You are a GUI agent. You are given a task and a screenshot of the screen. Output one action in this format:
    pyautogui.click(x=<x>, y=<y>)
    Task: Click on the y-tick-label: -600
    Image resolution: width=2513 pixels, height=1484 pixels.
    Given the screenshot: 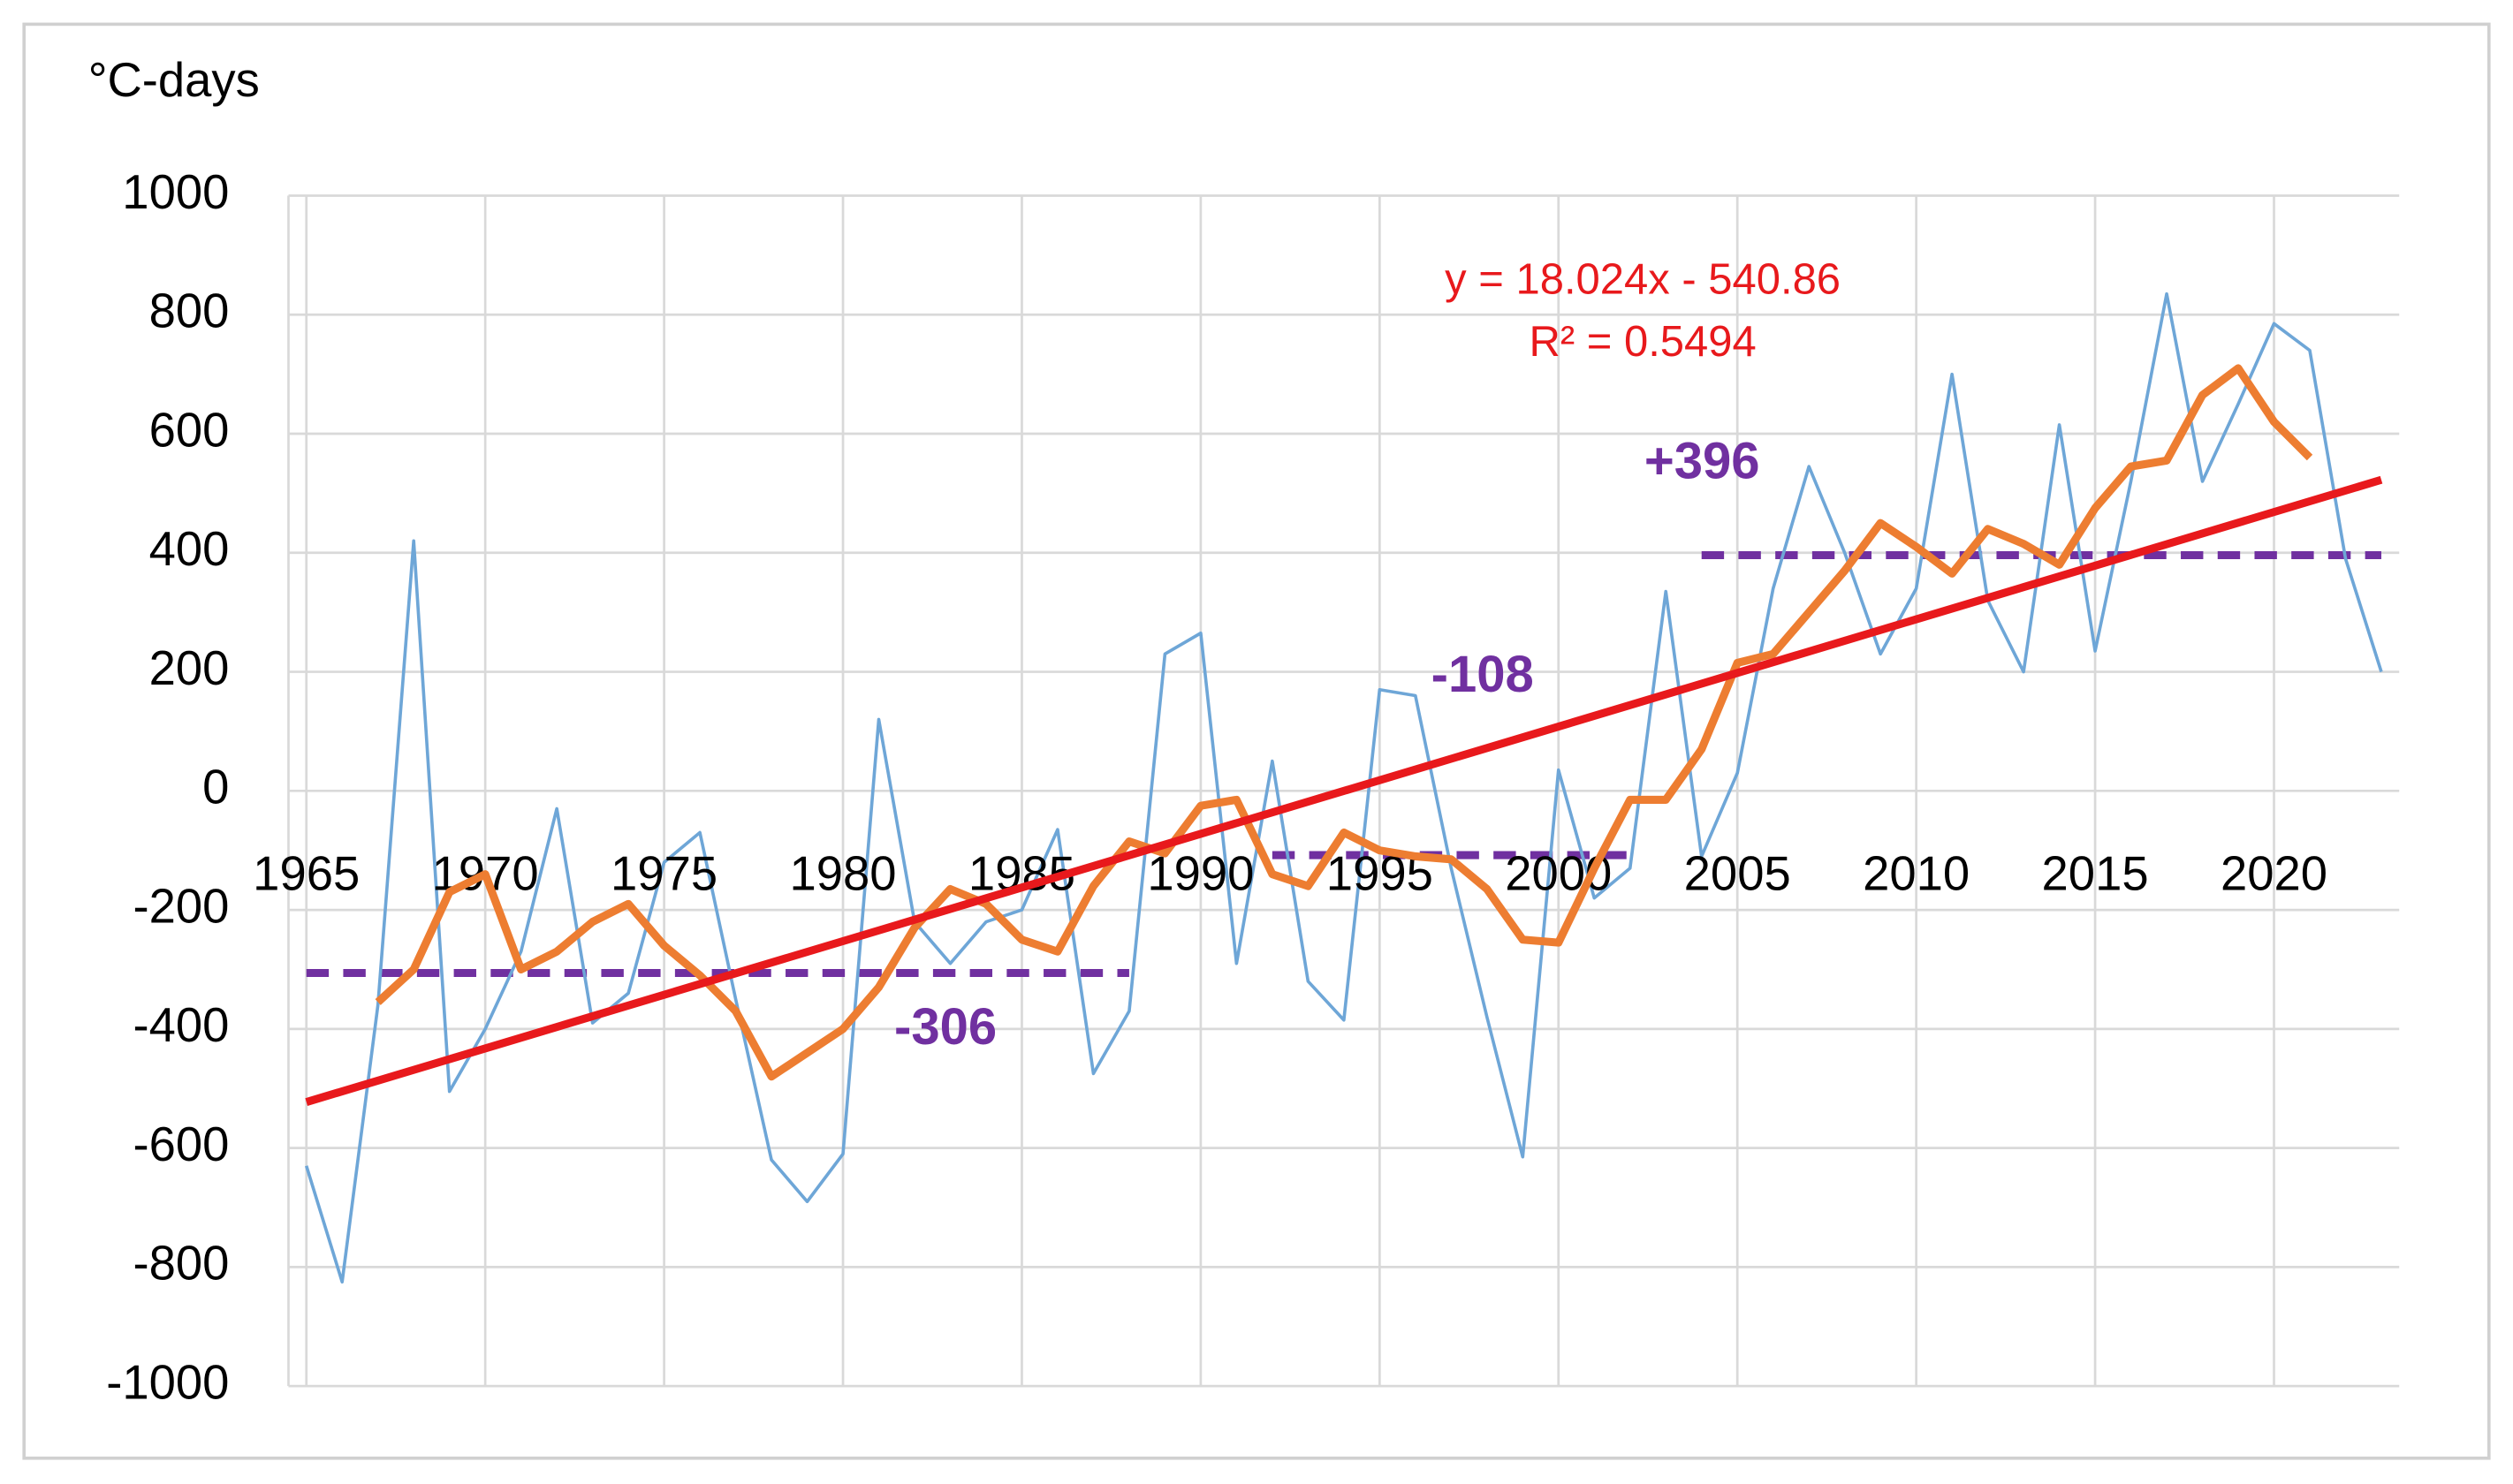 What is the action you would take?
    pyautogui.click(x=181, y=1144)
    